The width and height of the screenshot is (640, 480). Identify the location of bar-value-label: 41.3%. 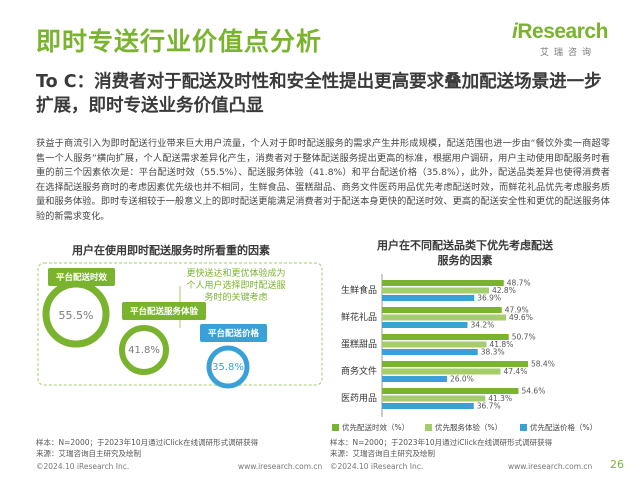
(500, 398).